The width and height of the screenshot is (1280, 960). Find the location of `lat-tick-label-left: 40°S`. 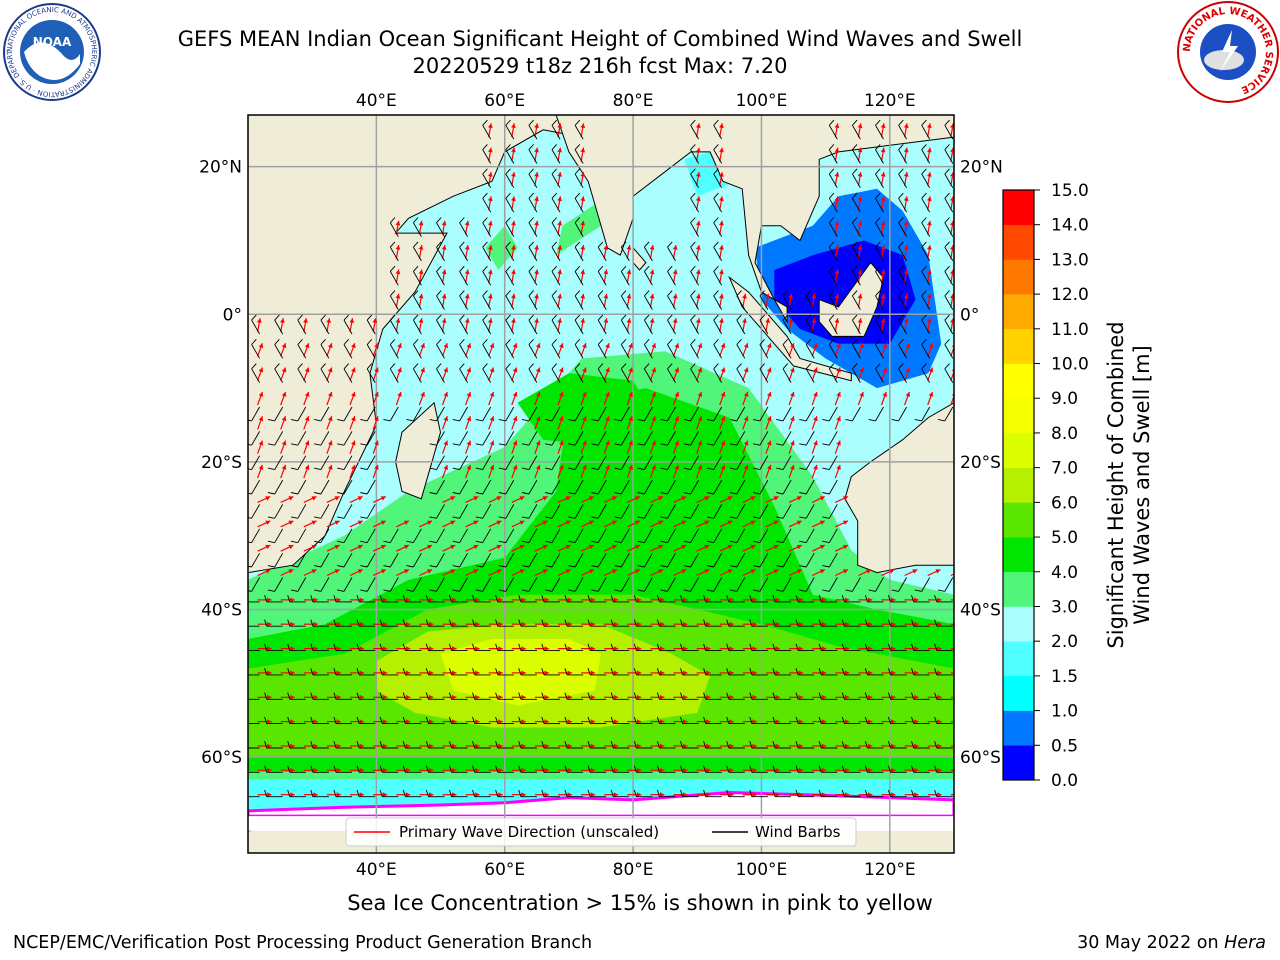

lat-tick-label-left: 40°S is located at coordinates (221, 610).